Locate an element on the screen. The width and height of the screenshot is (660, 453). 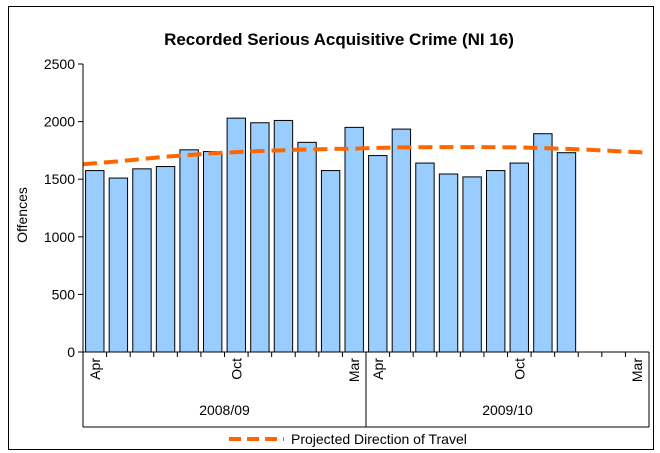
x-month-label-6: Oct is located at coordinates (236, 369).